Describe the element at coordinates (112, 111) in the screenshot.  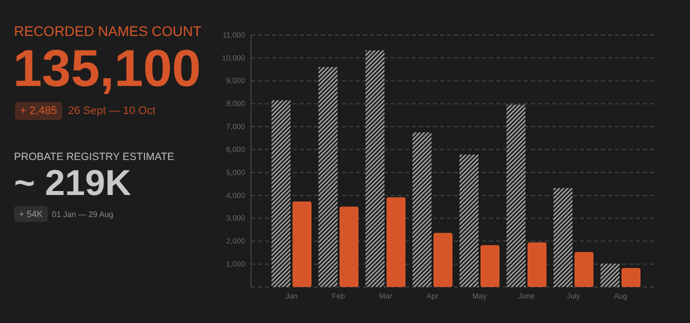
I see `text: 26 Sept — 10 Oct` at that location.